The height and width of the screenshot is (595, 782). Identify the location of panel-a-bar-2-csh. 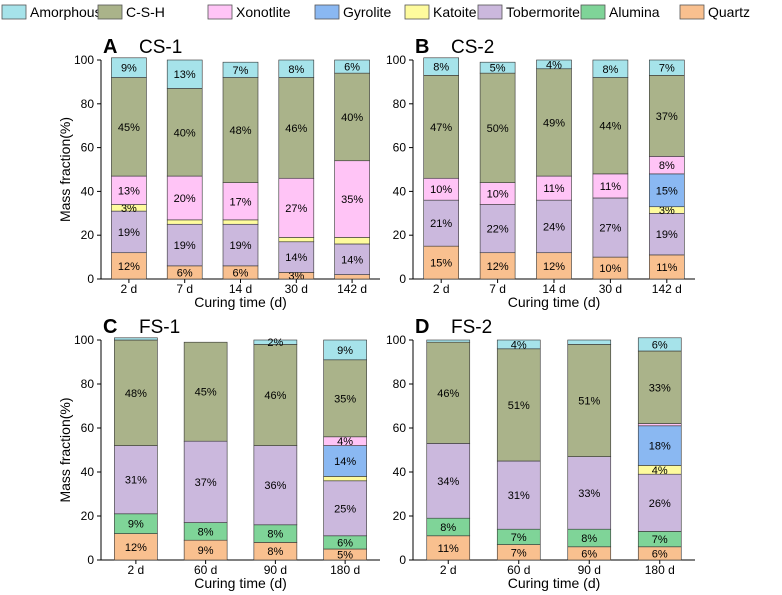
(240, 130).